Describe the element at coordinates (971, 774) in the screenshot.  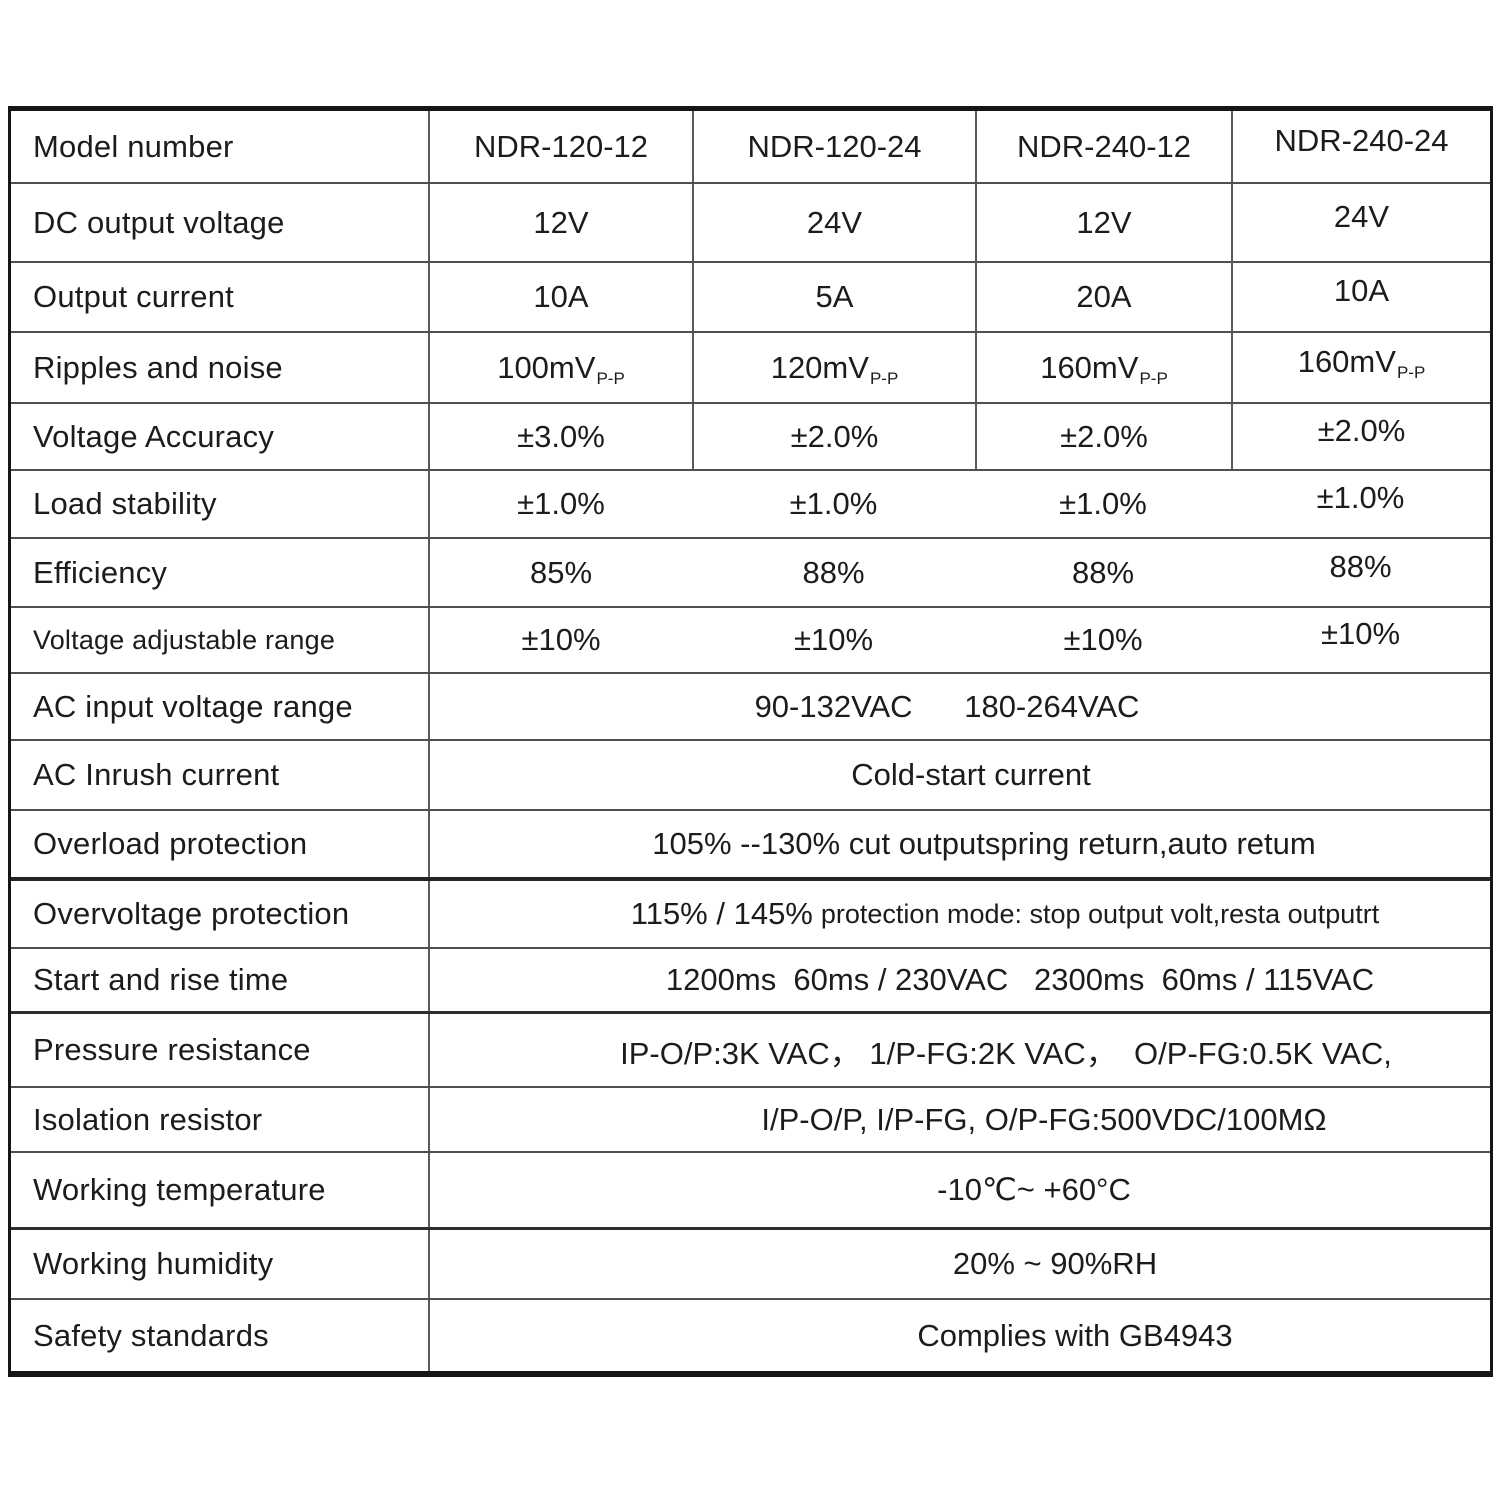
I see `ac-inrush-value: Cold-start current` at that location.